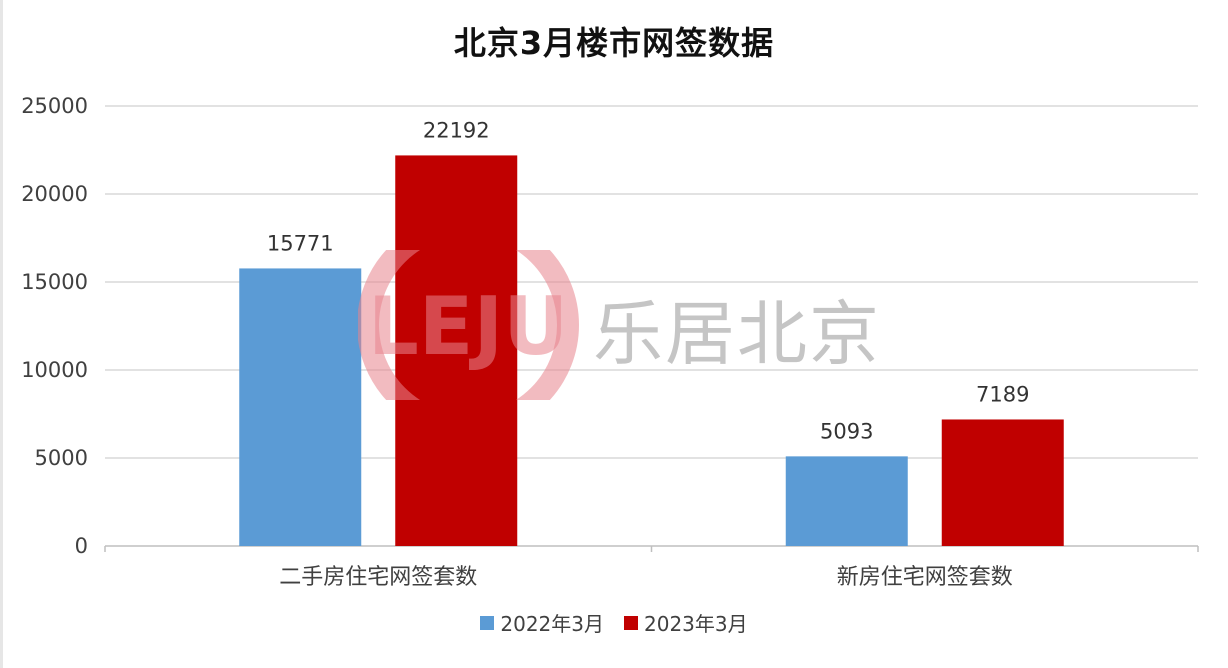 The height and width of the screenshot is (668, 1228). I want to click on legend-label-2022: 2022年3月, so click(552, 624).